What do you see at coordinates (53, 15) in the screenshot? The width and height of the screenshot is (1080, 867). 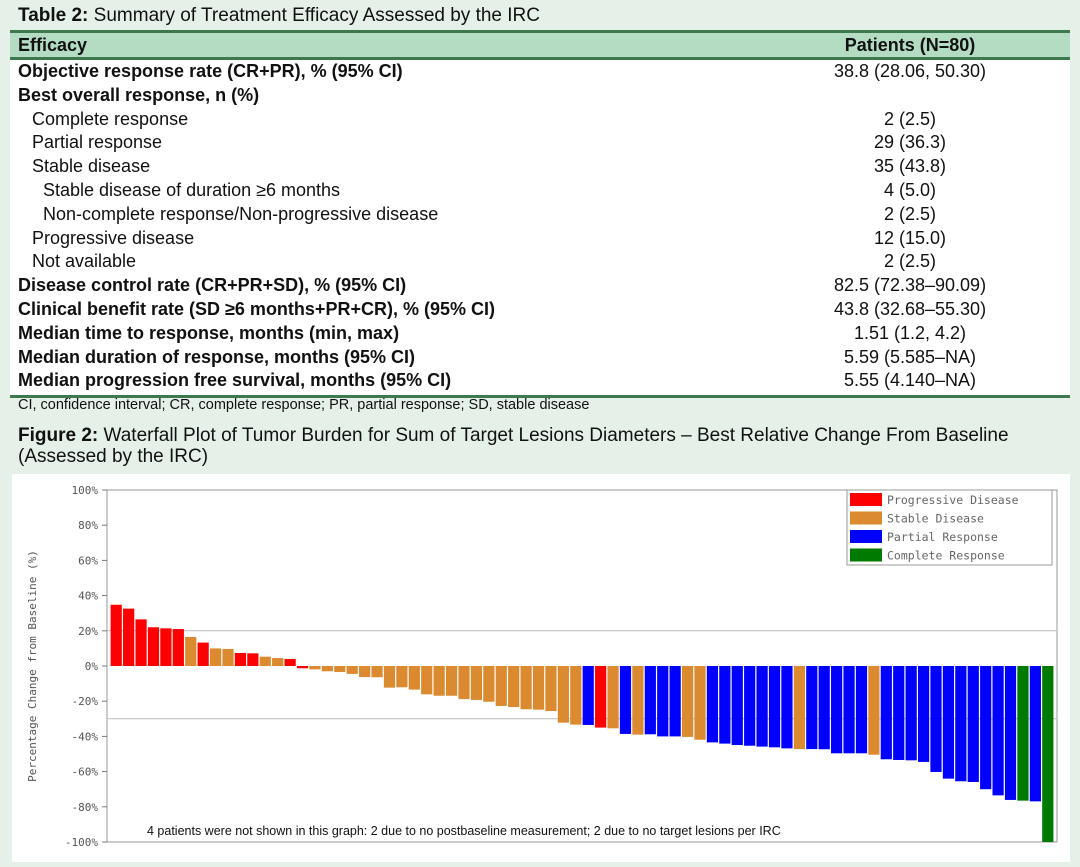 I see `table-label: Table 2:` at bounding box center [53, 15].